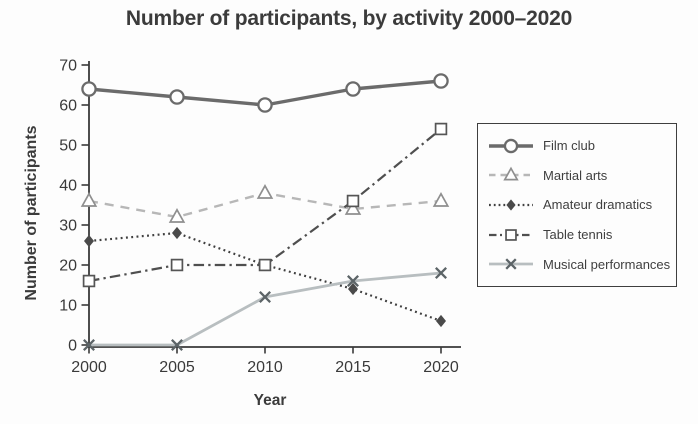 Image resolution: width=698 pixels, height=424 pixels. I want to click on legend-item-amateur-dramatics: Amateur dramatics, so click(580, 205).